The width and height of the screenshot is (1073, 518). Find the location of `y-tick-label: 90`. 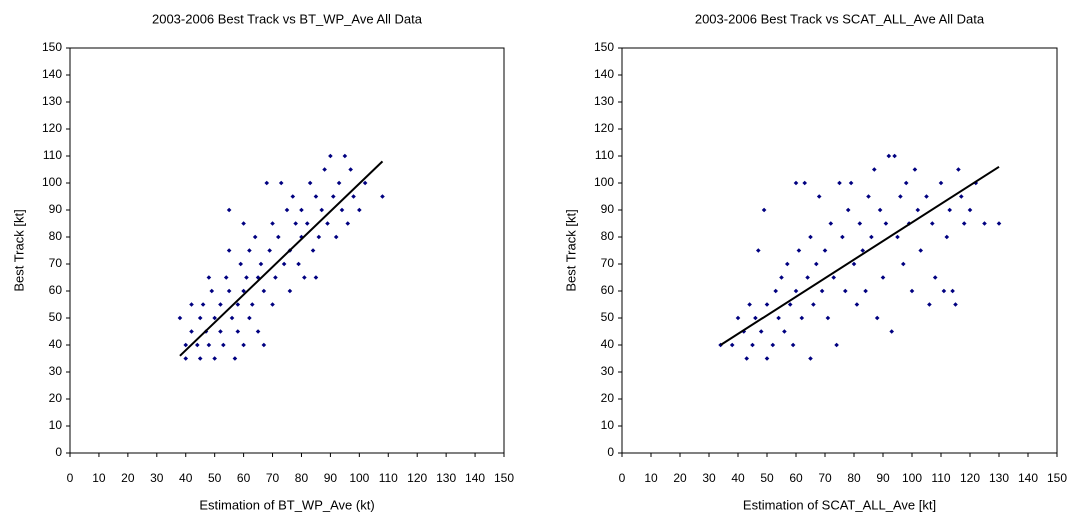

y-tick-label: 90 is located at coordinates (608, 209).